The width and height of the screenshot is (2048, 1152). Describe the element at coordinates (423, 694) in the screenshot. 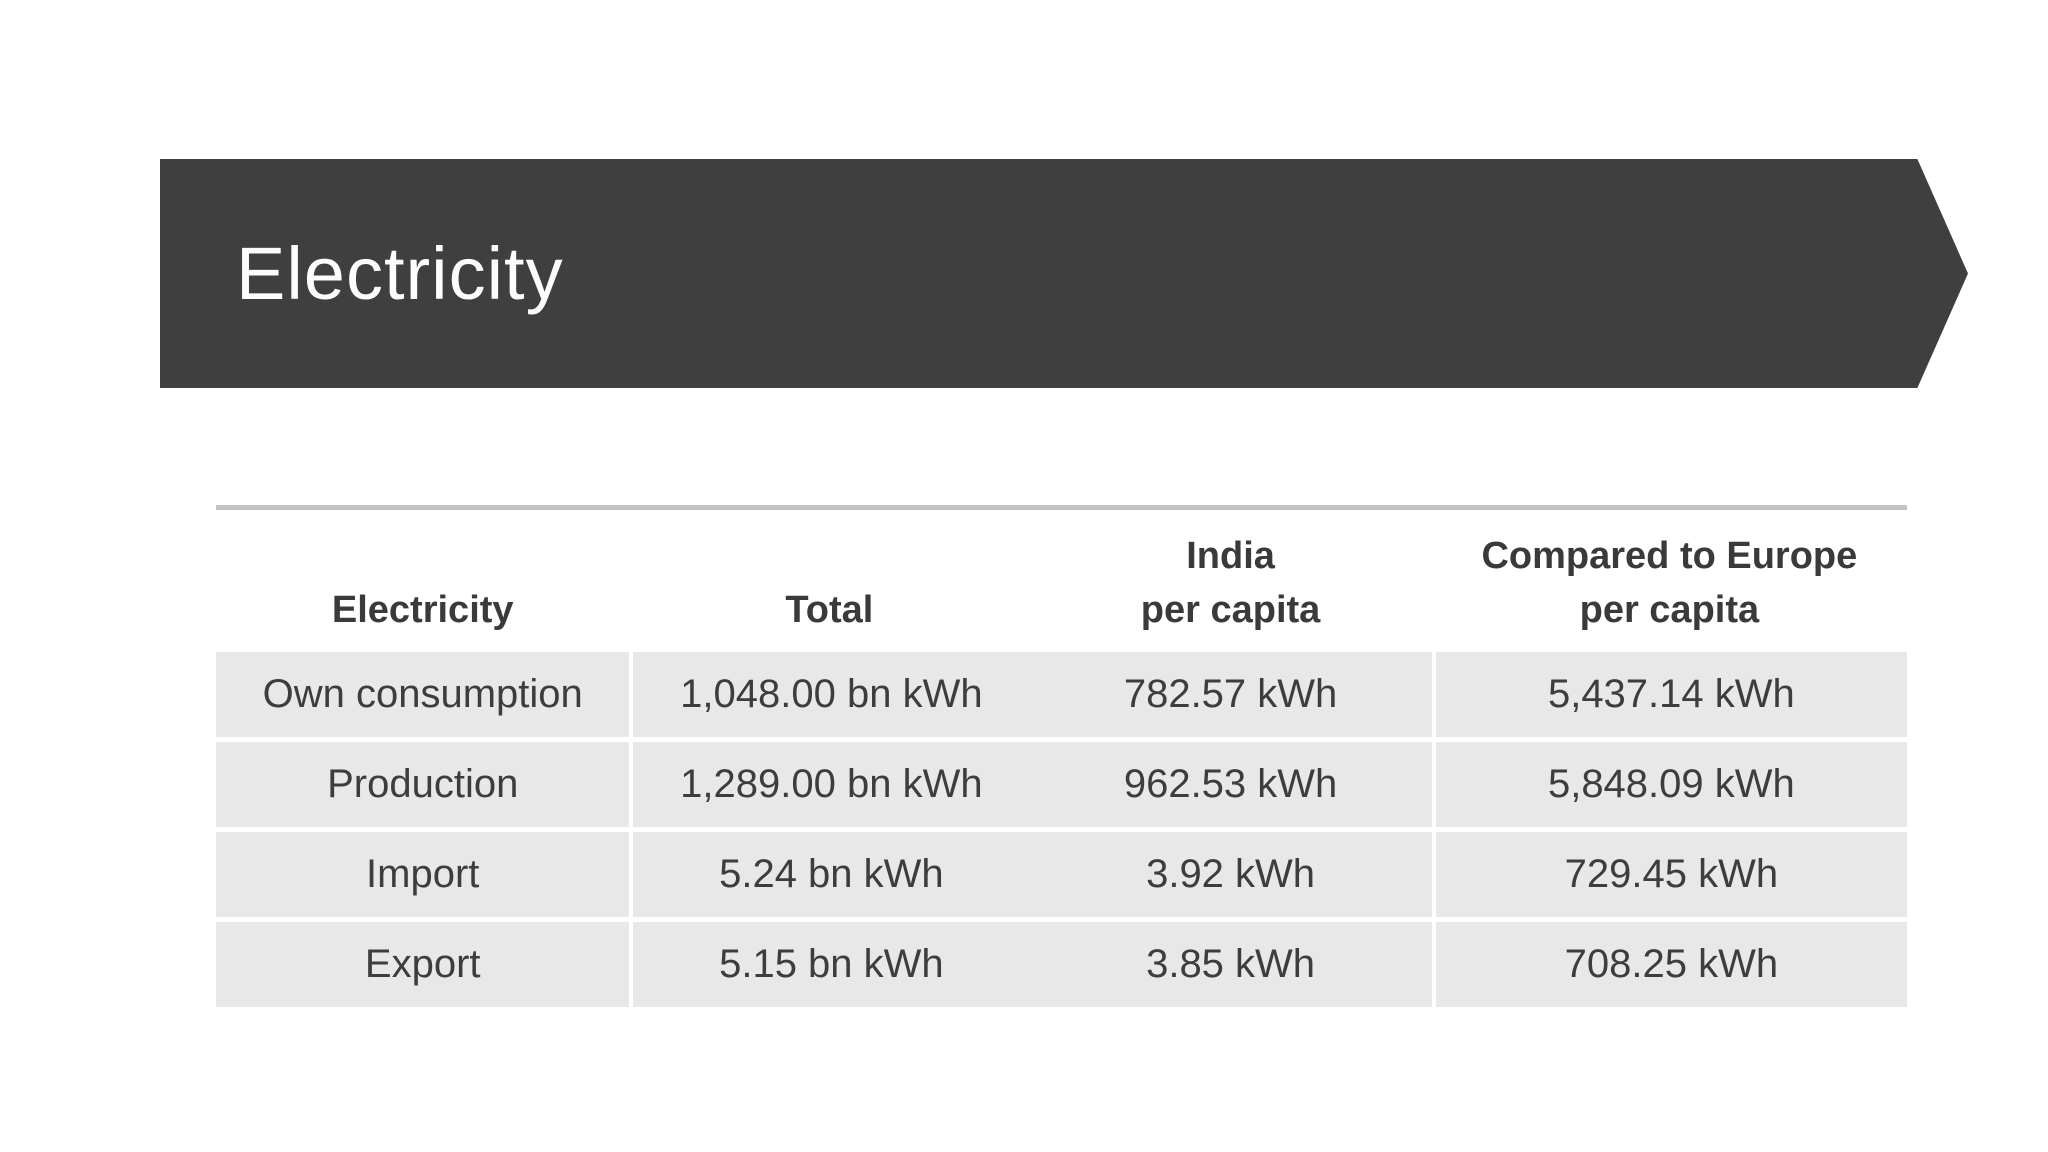

I see `row-label: Own consumption` at that location.